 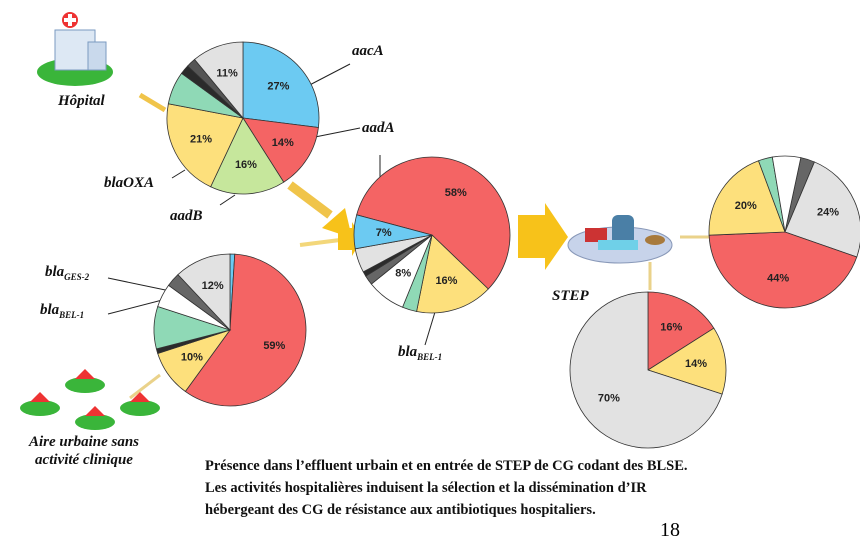 I want to click on value-label: 8%, so click(x=403, y=274).